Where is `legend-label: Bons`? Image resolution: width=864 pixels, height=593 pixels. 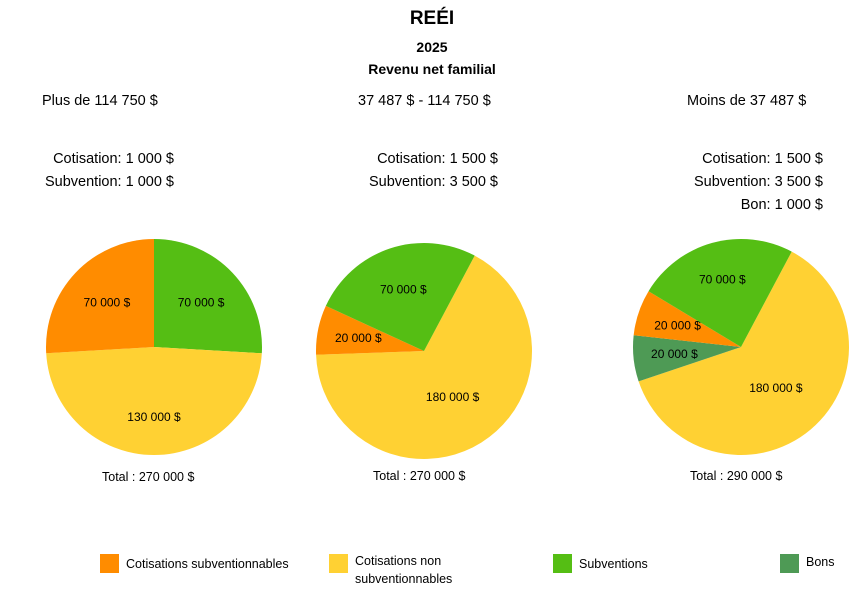 legend-label: Bons is located at coordinates (820, 562).